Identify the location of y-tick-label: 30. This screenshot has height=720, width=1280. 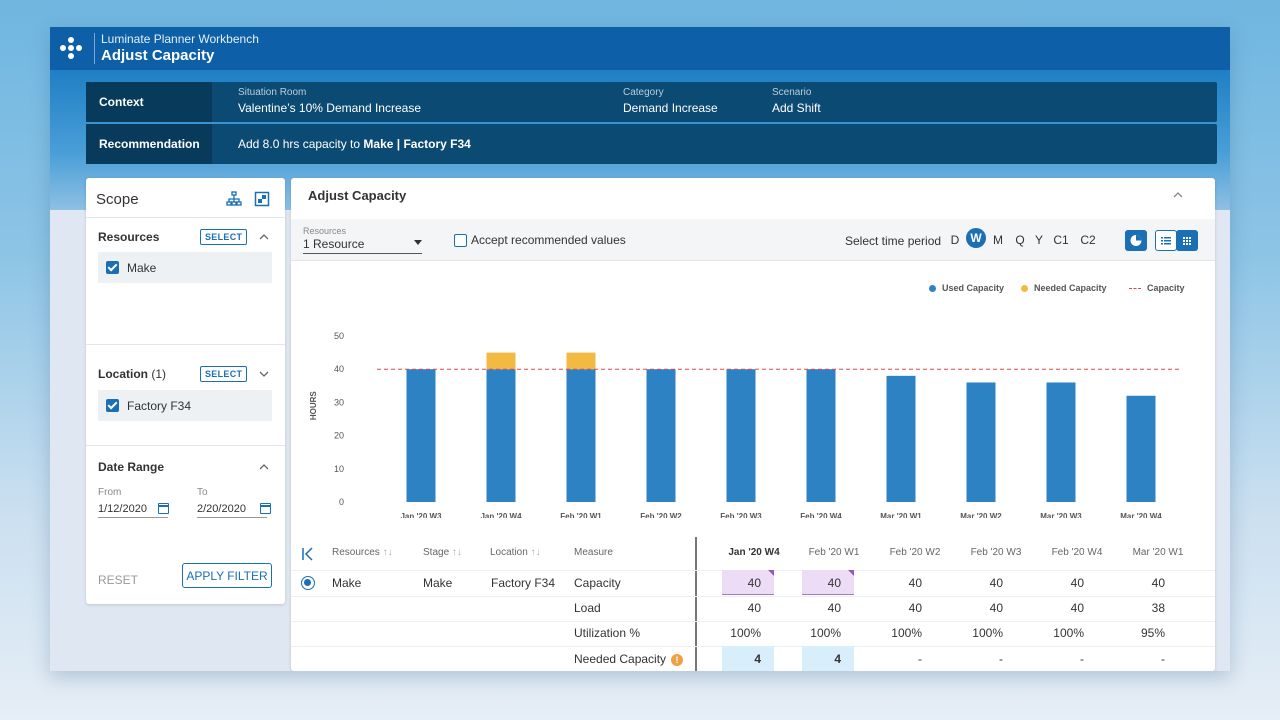
(339, 402).